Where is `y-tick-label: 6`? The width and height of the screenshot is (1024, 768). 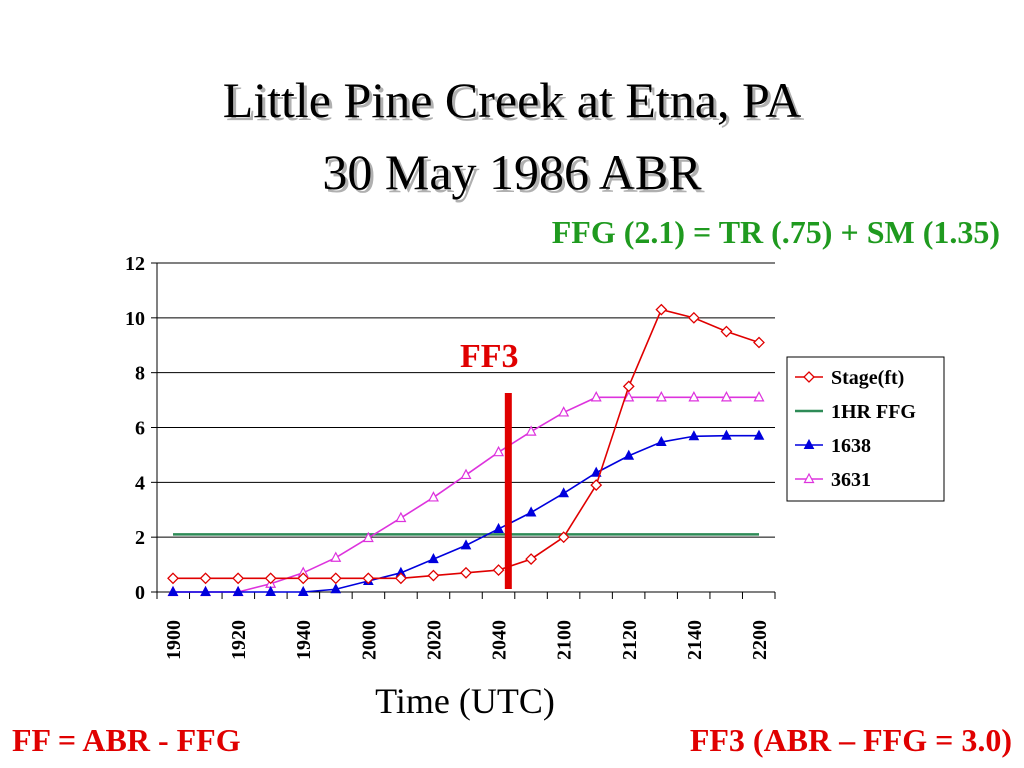
y-tick-label: 6 is located at coordinates (140, 429).